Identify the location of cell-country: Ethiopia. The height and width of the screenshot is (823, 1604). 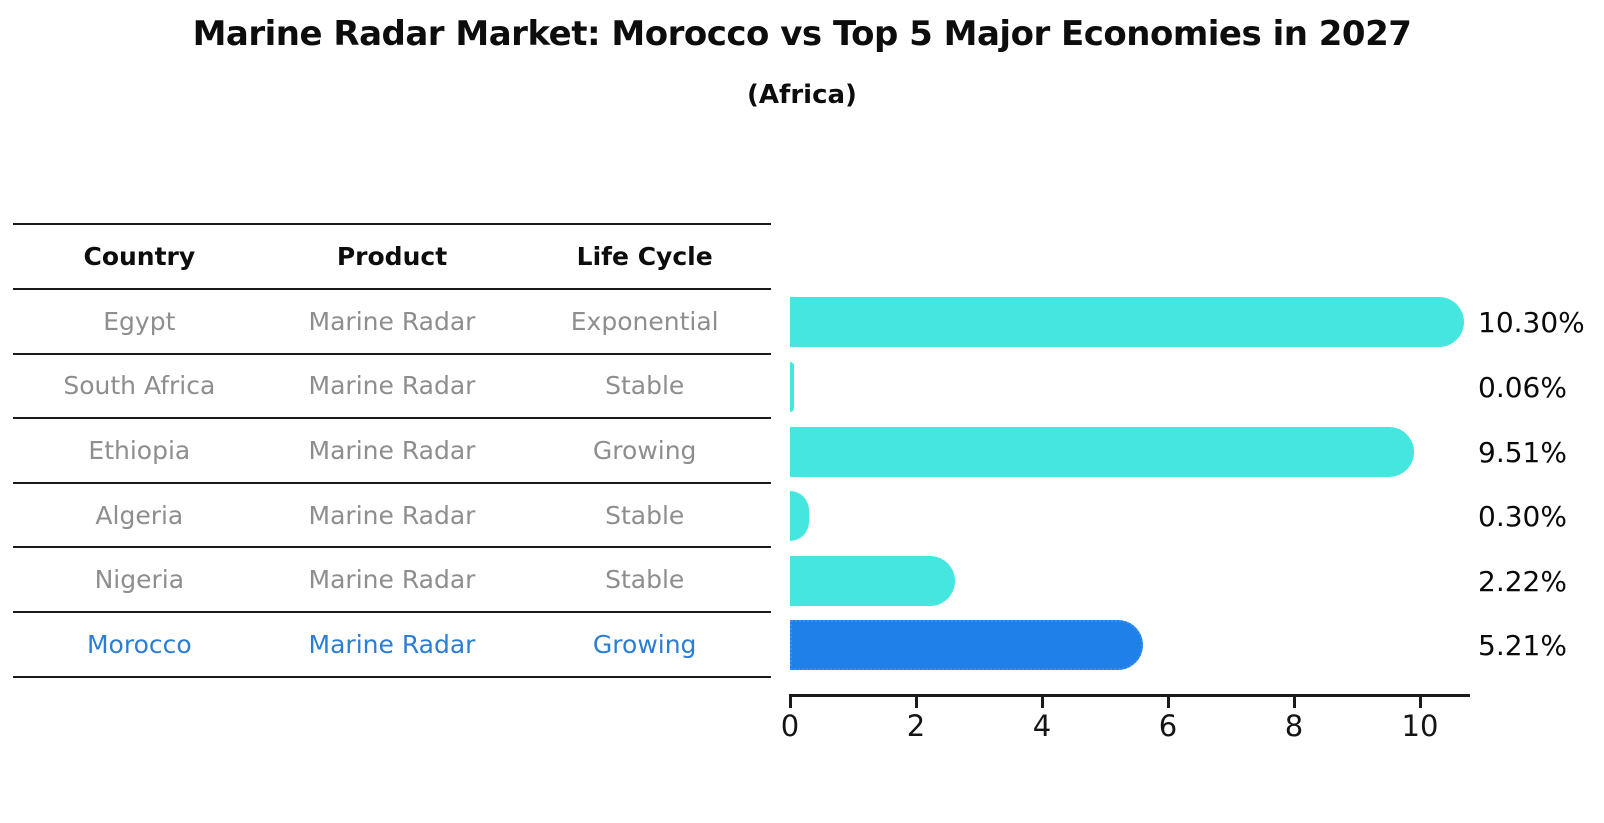
(139, 450).